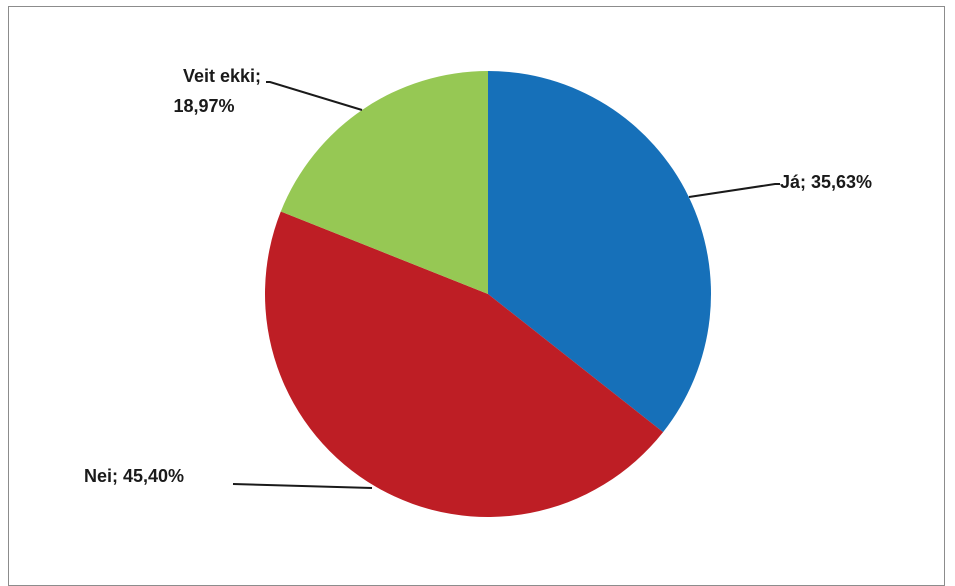 This screenshot has width=955, height=586. What do you see at coordinates (384, 182) in the screenshot?
I see `pie-slice-veit-ekki` at bounding box center [384, 182].